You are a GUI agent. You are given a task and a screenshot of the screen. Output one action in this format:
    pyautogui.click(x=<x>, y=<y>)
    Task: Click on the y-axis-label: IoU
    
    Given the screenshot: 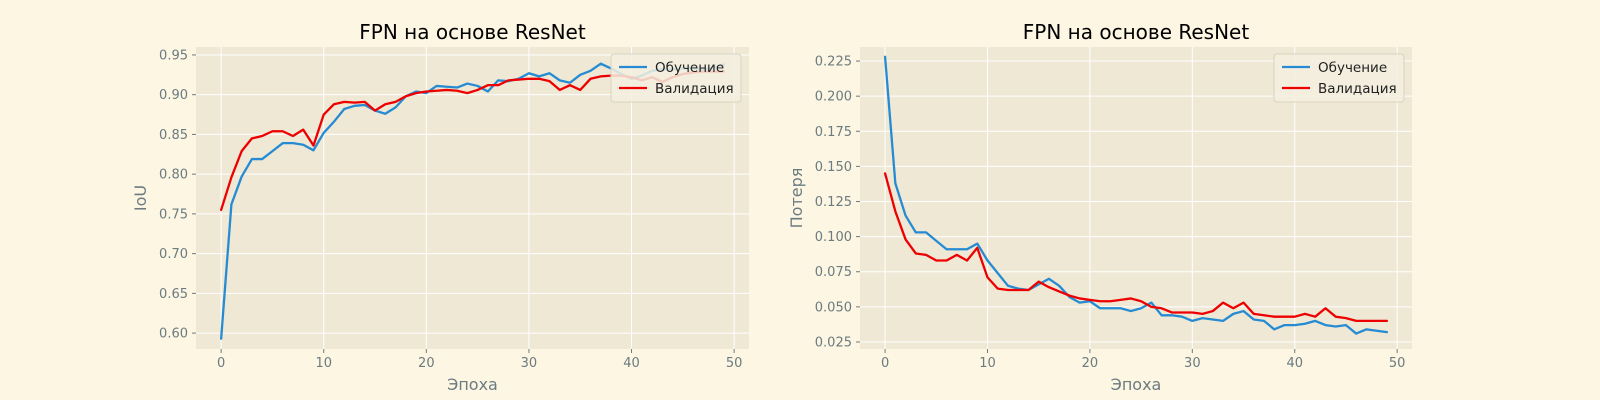 What is the action you would take?
    pyautogui.click(x=140, y=198)
    